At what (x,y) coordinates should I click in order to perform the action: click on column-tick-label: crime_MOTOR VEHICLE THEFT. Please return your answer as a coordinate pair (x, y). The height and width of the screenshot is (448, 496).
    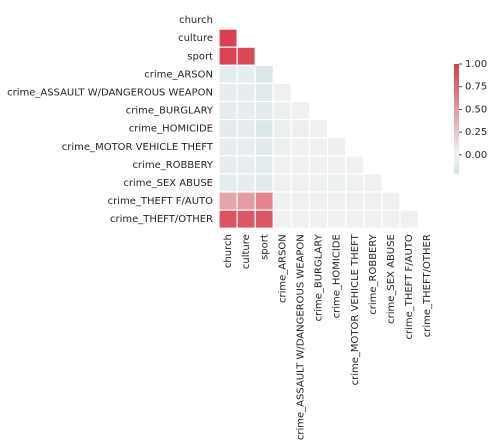
    Looking at the image, I should click on (355, 309).